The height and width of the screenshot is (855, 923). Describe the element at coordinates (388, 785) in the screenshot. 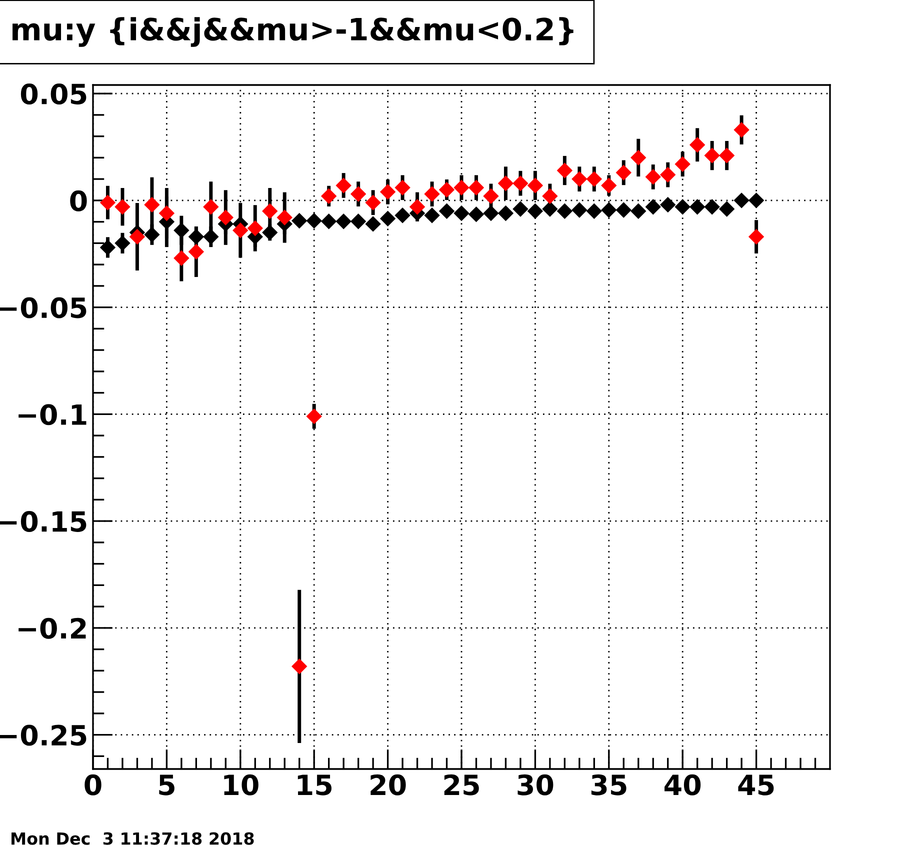

I see `x-tick-label: 20` at that location.